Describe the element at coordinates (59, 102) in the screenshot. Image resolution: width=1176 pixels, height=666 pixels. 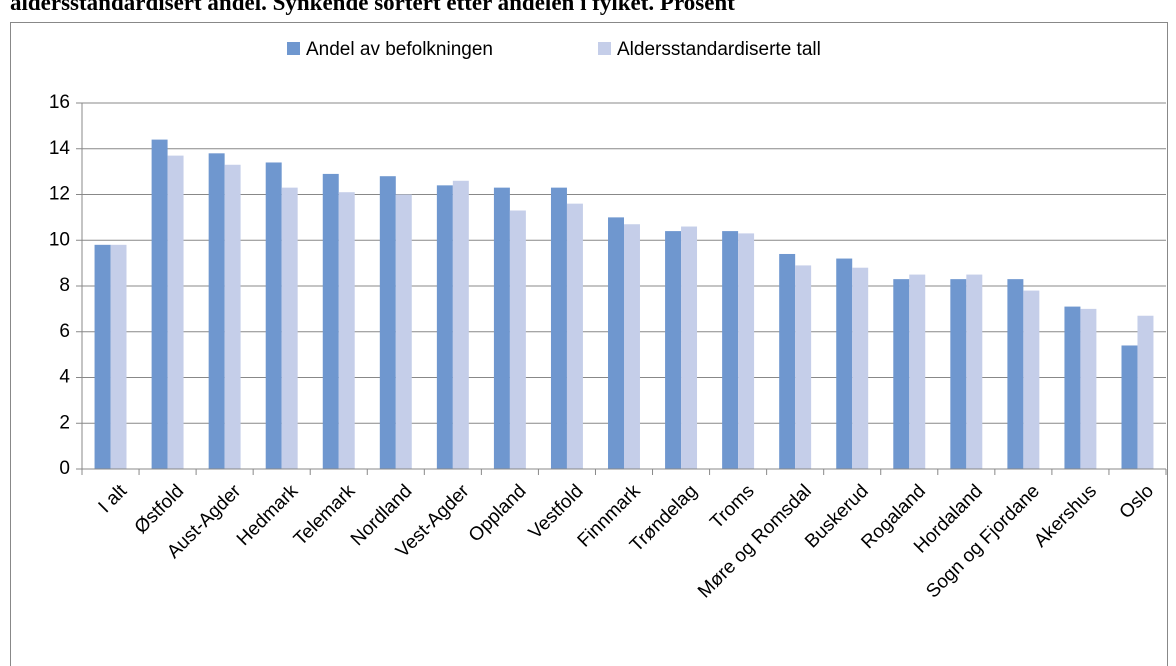
I see `y-tick-label: 16` at that location.